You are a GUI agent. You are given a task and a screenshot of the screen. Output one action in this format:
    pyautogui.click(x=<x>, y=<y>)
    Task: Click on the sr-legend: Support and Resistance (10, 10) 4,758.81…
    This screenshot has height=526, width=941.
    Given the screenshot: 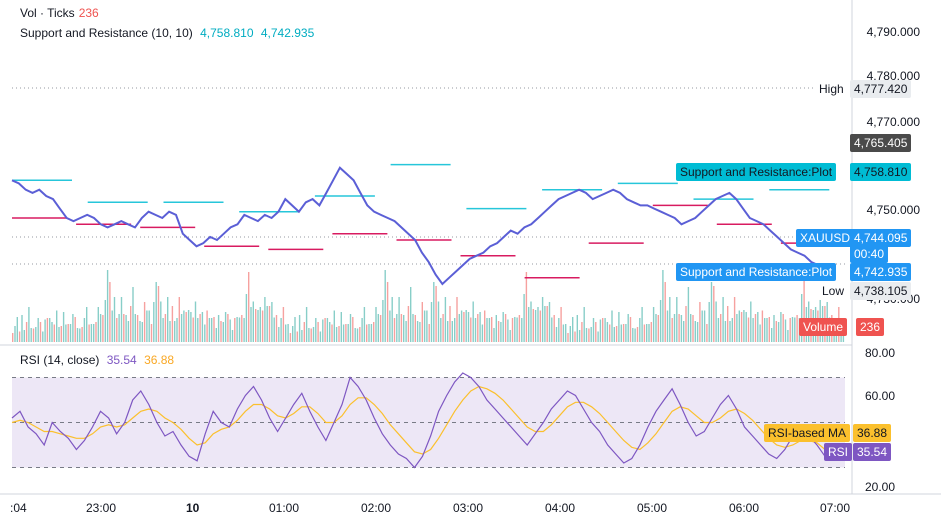 What is the action you would take?
    pyautogui.click(x=169, y=33)
    